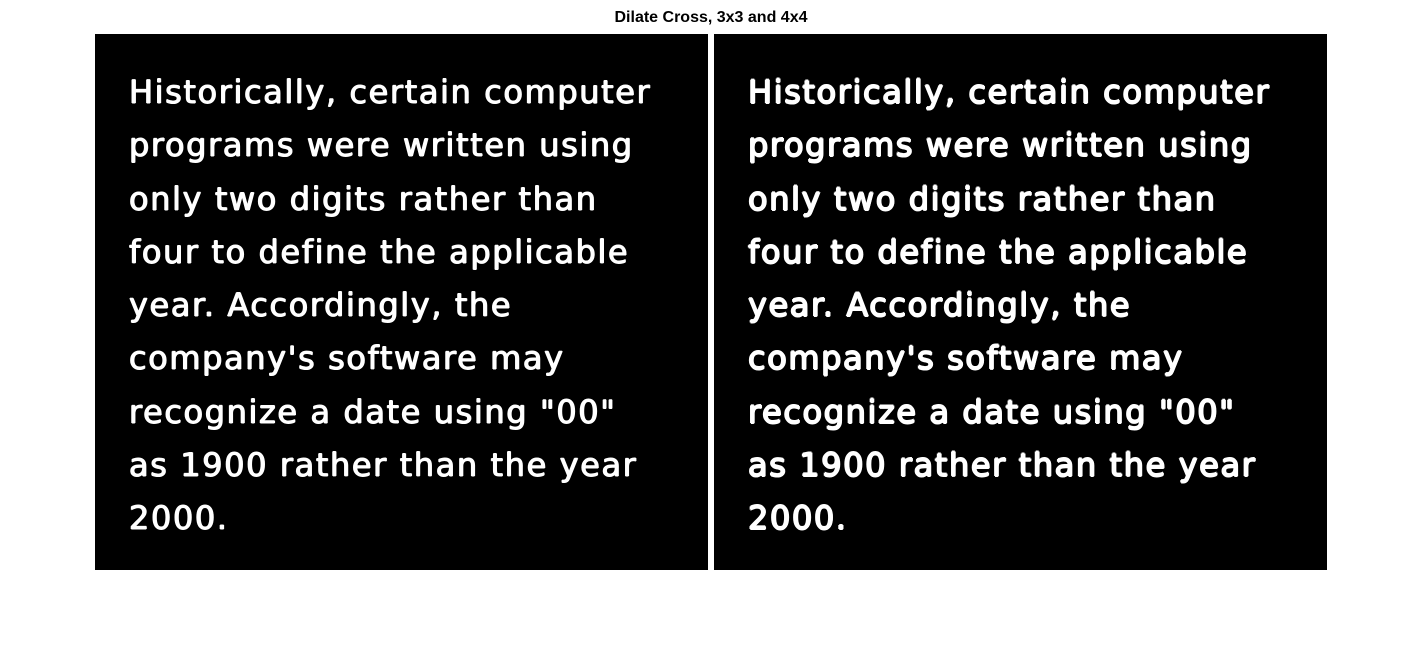  Describe the element at coordinates (711, 17) in the screenshot. I see `figure-title: Dilate Cross, 3x3 and 4x4` at that location.